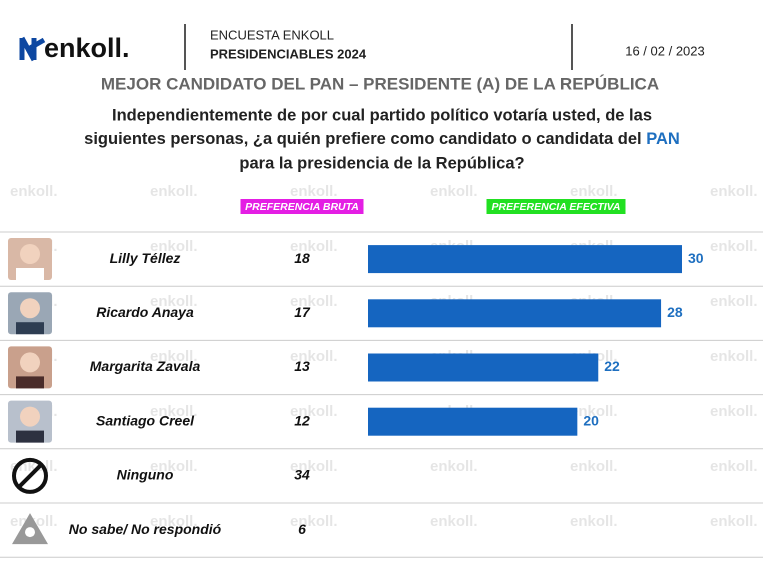  I want to click on gross-value: 6, so click(302, 529).